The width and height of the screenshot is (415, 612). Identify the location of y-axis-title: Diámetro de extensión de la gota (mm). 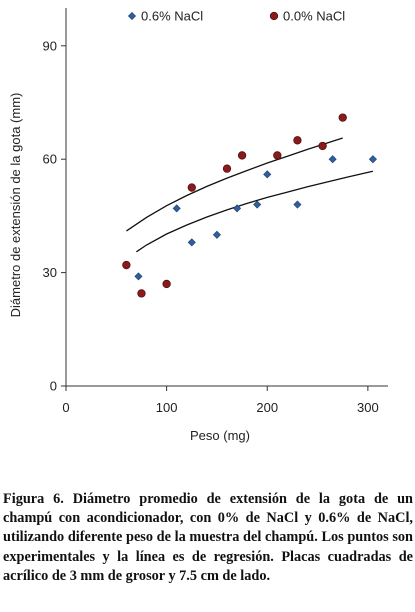
(15, 205).